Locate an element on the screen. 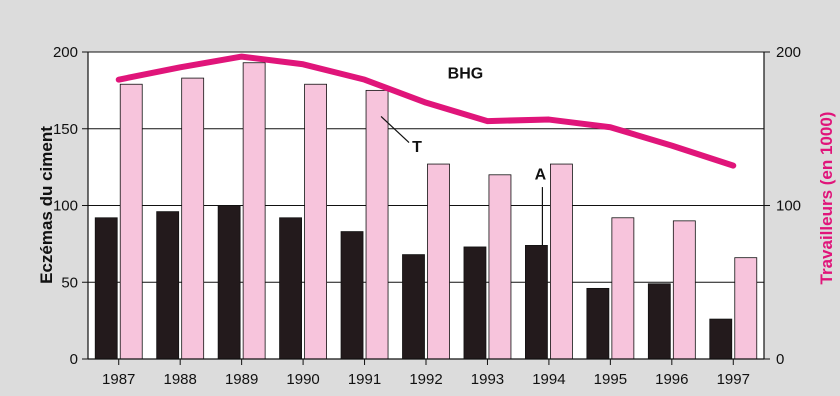 The width and height of the screenshot is (840, 396). x-tick-label: 1995 is located at coordinates (610, 379).